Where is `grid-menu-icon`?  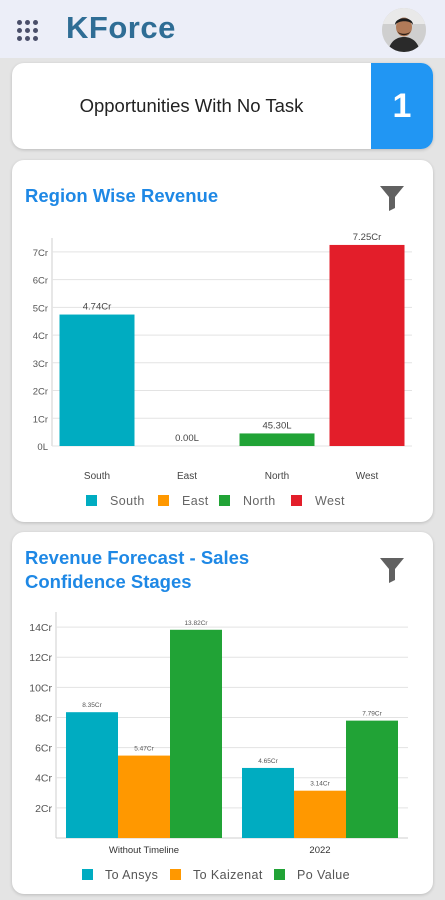 grid-menu-icon is located at coordinates (29, 30).